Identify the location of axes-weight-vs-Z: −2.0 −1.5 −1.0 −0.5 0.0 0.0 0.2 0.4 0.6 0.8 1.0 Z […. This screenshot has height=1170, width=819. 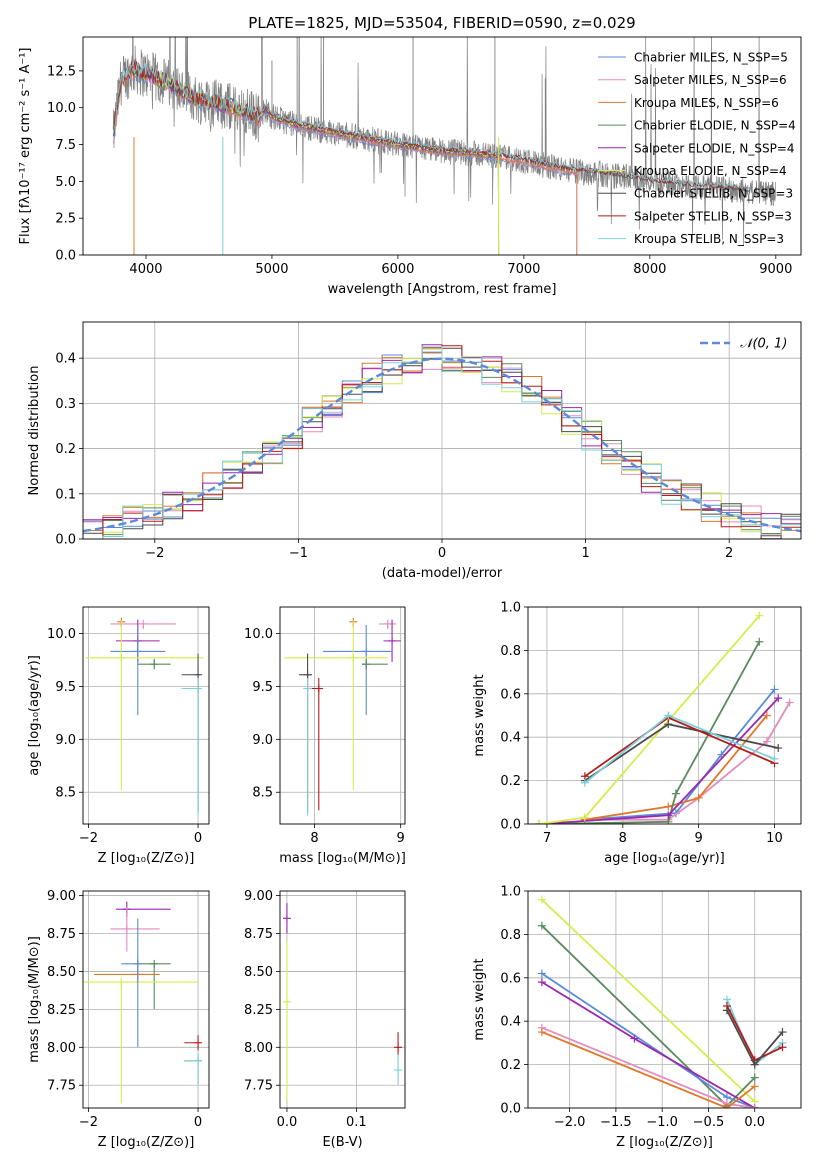
(637, 1017).